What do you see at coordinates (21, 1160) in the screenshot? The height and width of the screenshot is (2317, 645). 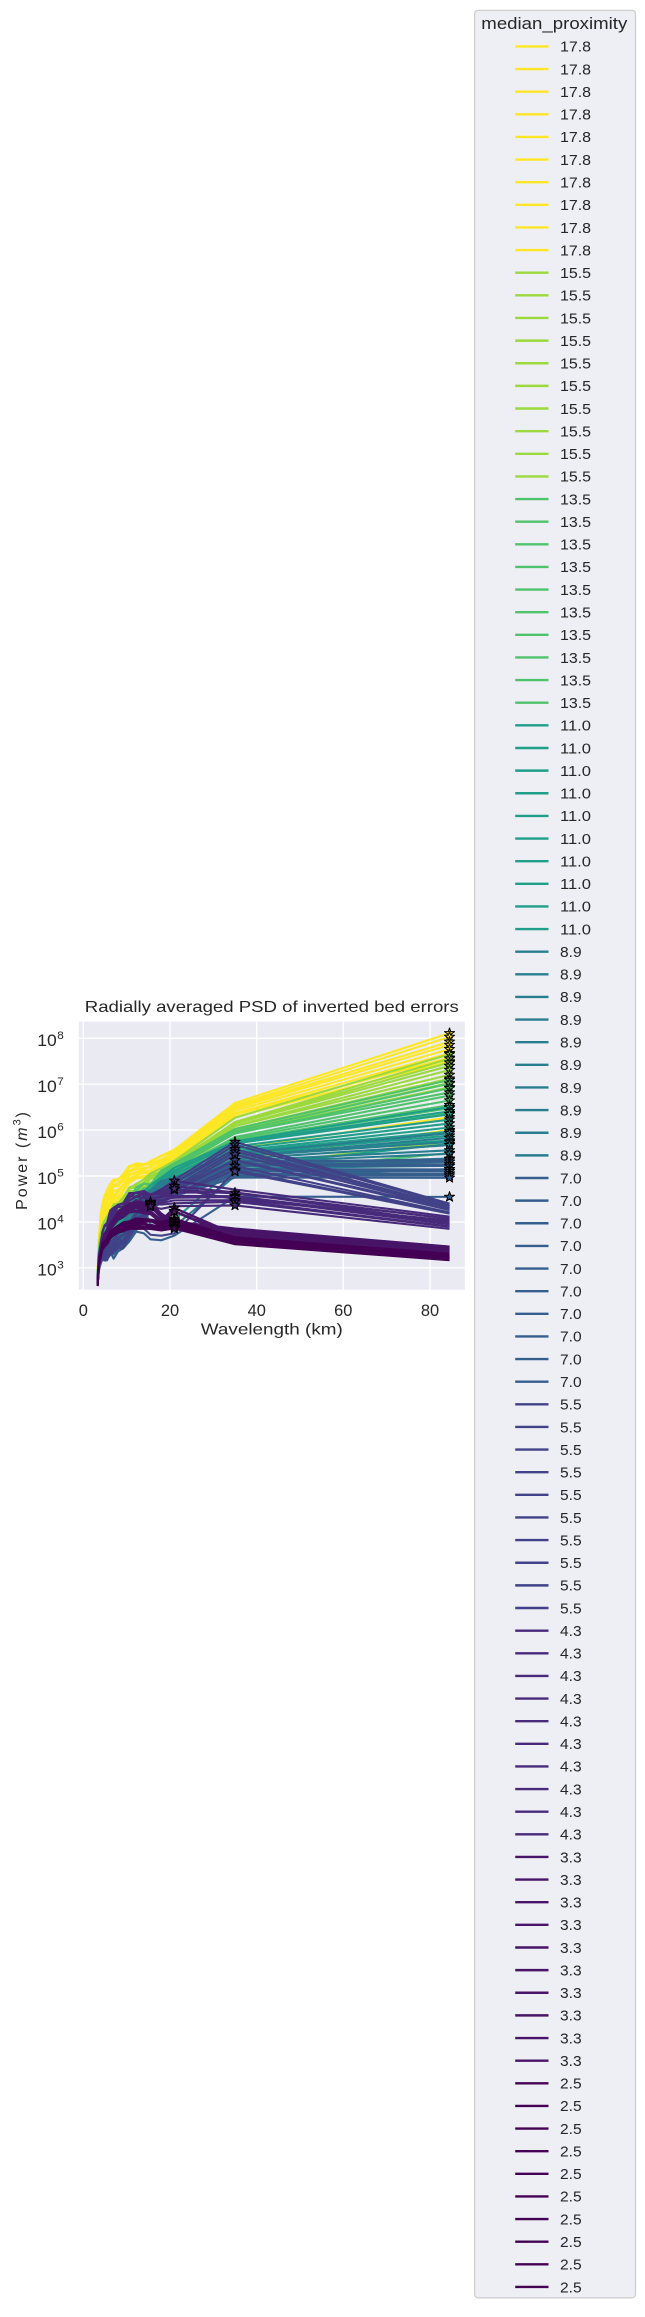 I see `svg-text: Power (m3)` at bounding box center [21, 1160].